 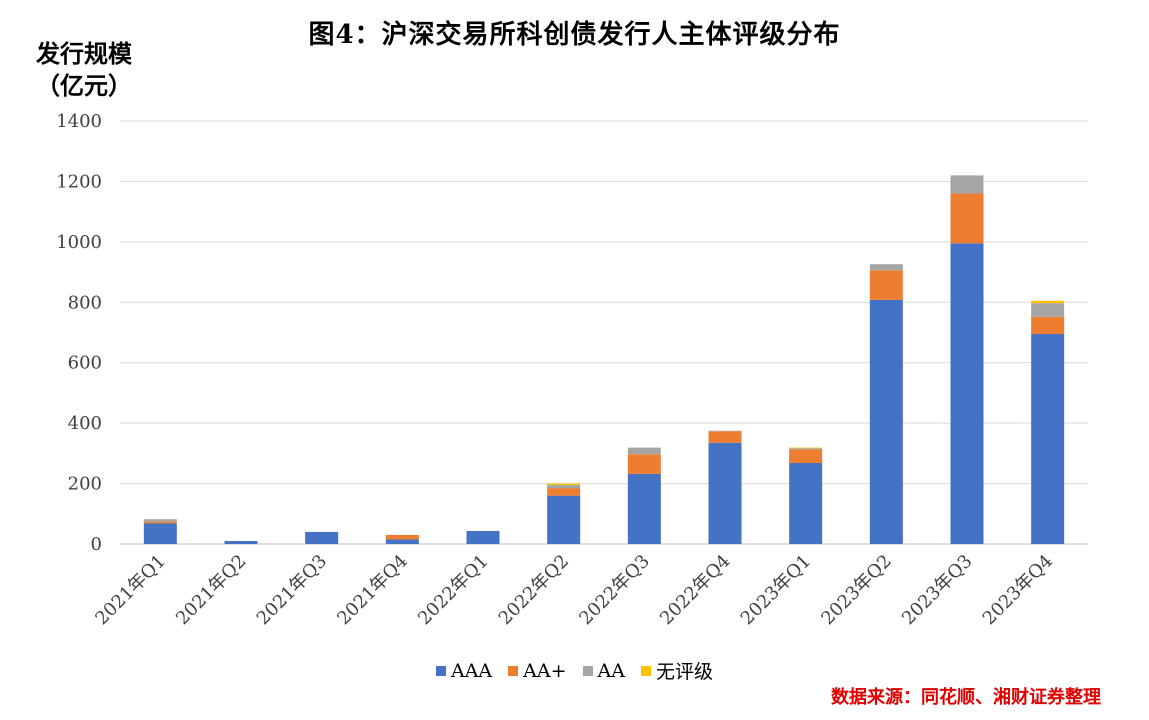 What do you see at coordinates (545, 670) in the screenshot?
I see `legend-label: AA+` at bounding box center [545, 670].